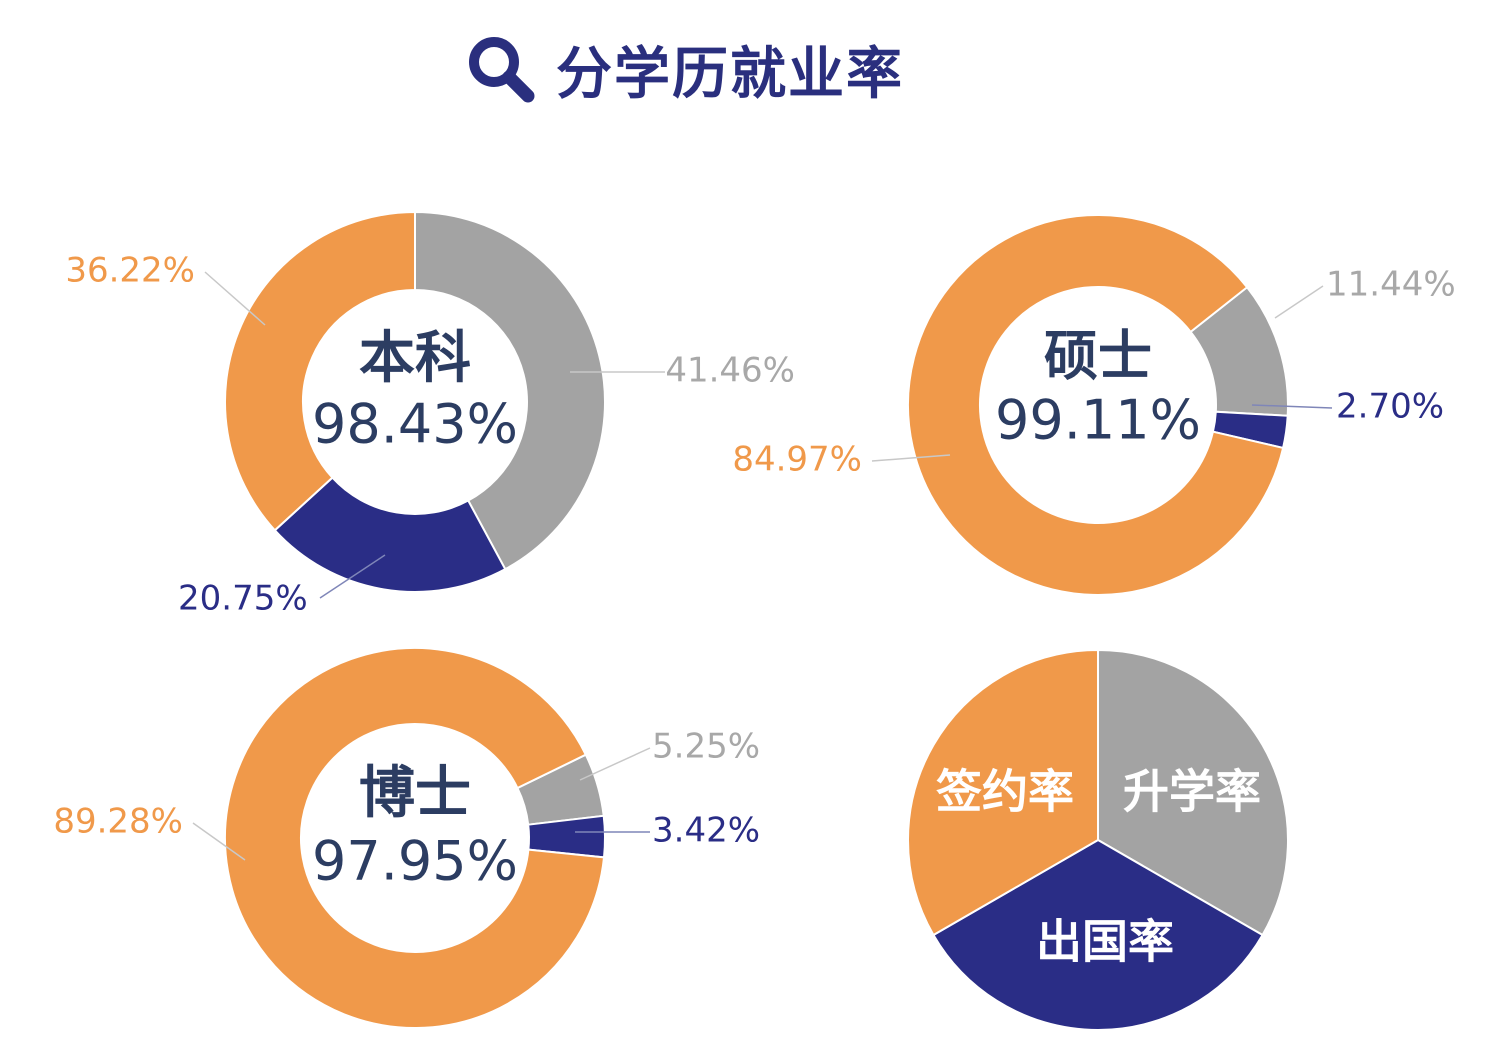  I want to click on data-label: 41.46%, so click(730, 371).